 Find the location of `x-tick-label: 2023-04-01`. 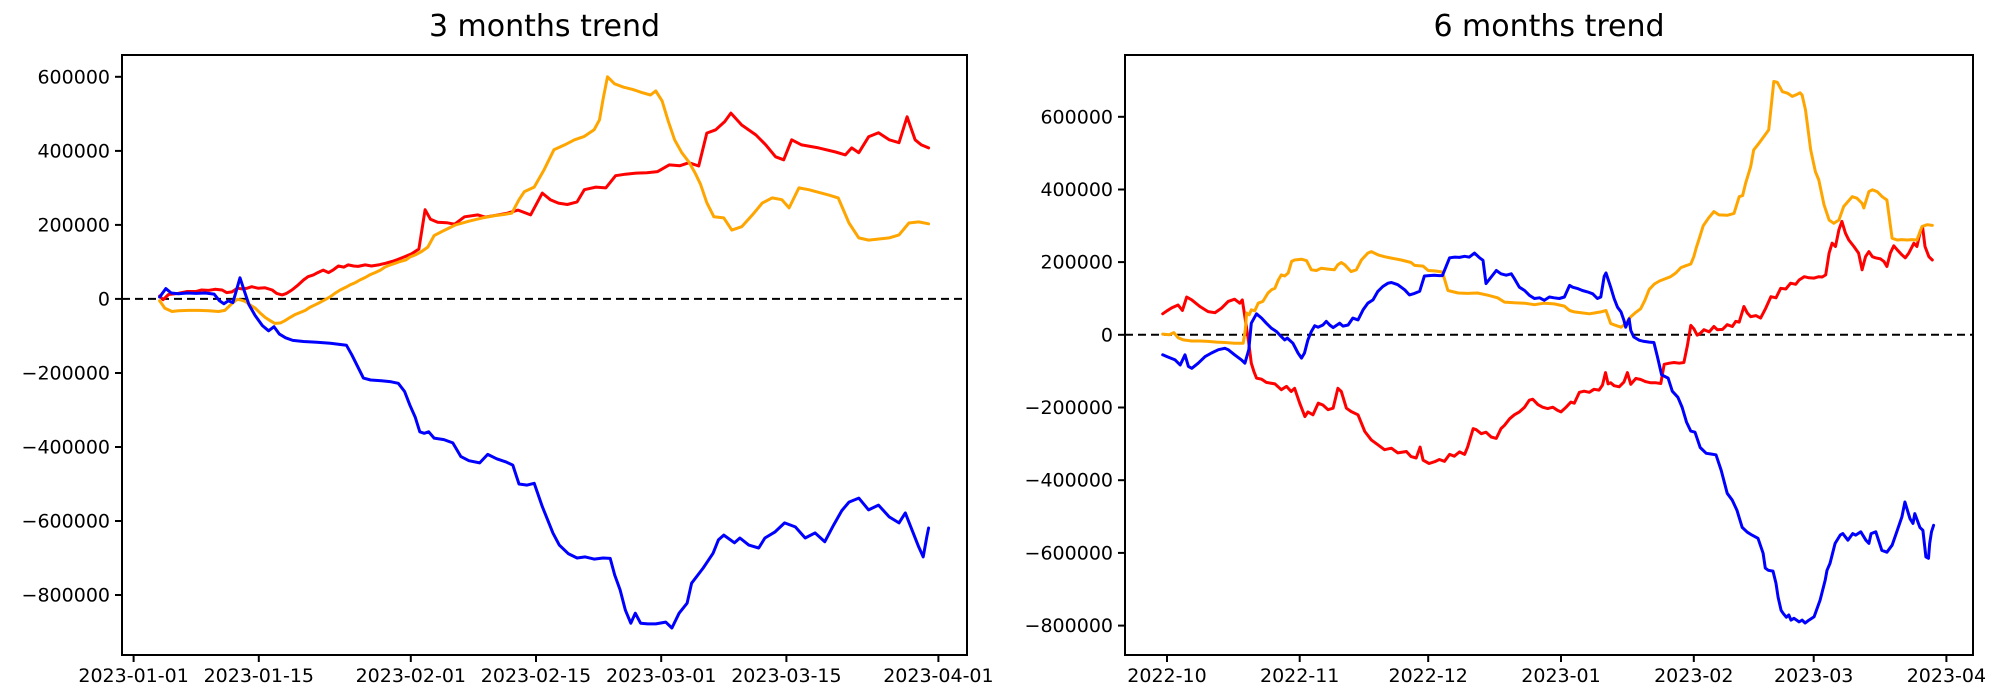

x-tick-label: 2023-04-01 is located at coordinates (938, 676).